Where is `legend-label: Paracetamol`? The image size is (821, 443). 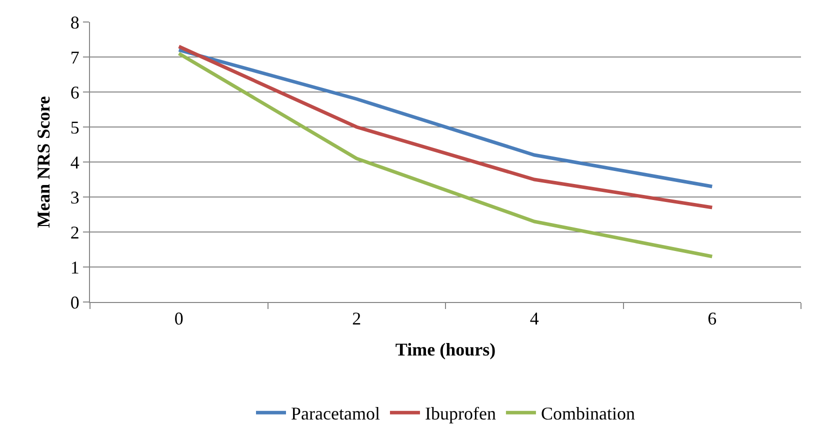
legend-label: Paracetamol is located at coordinates (335, 414).